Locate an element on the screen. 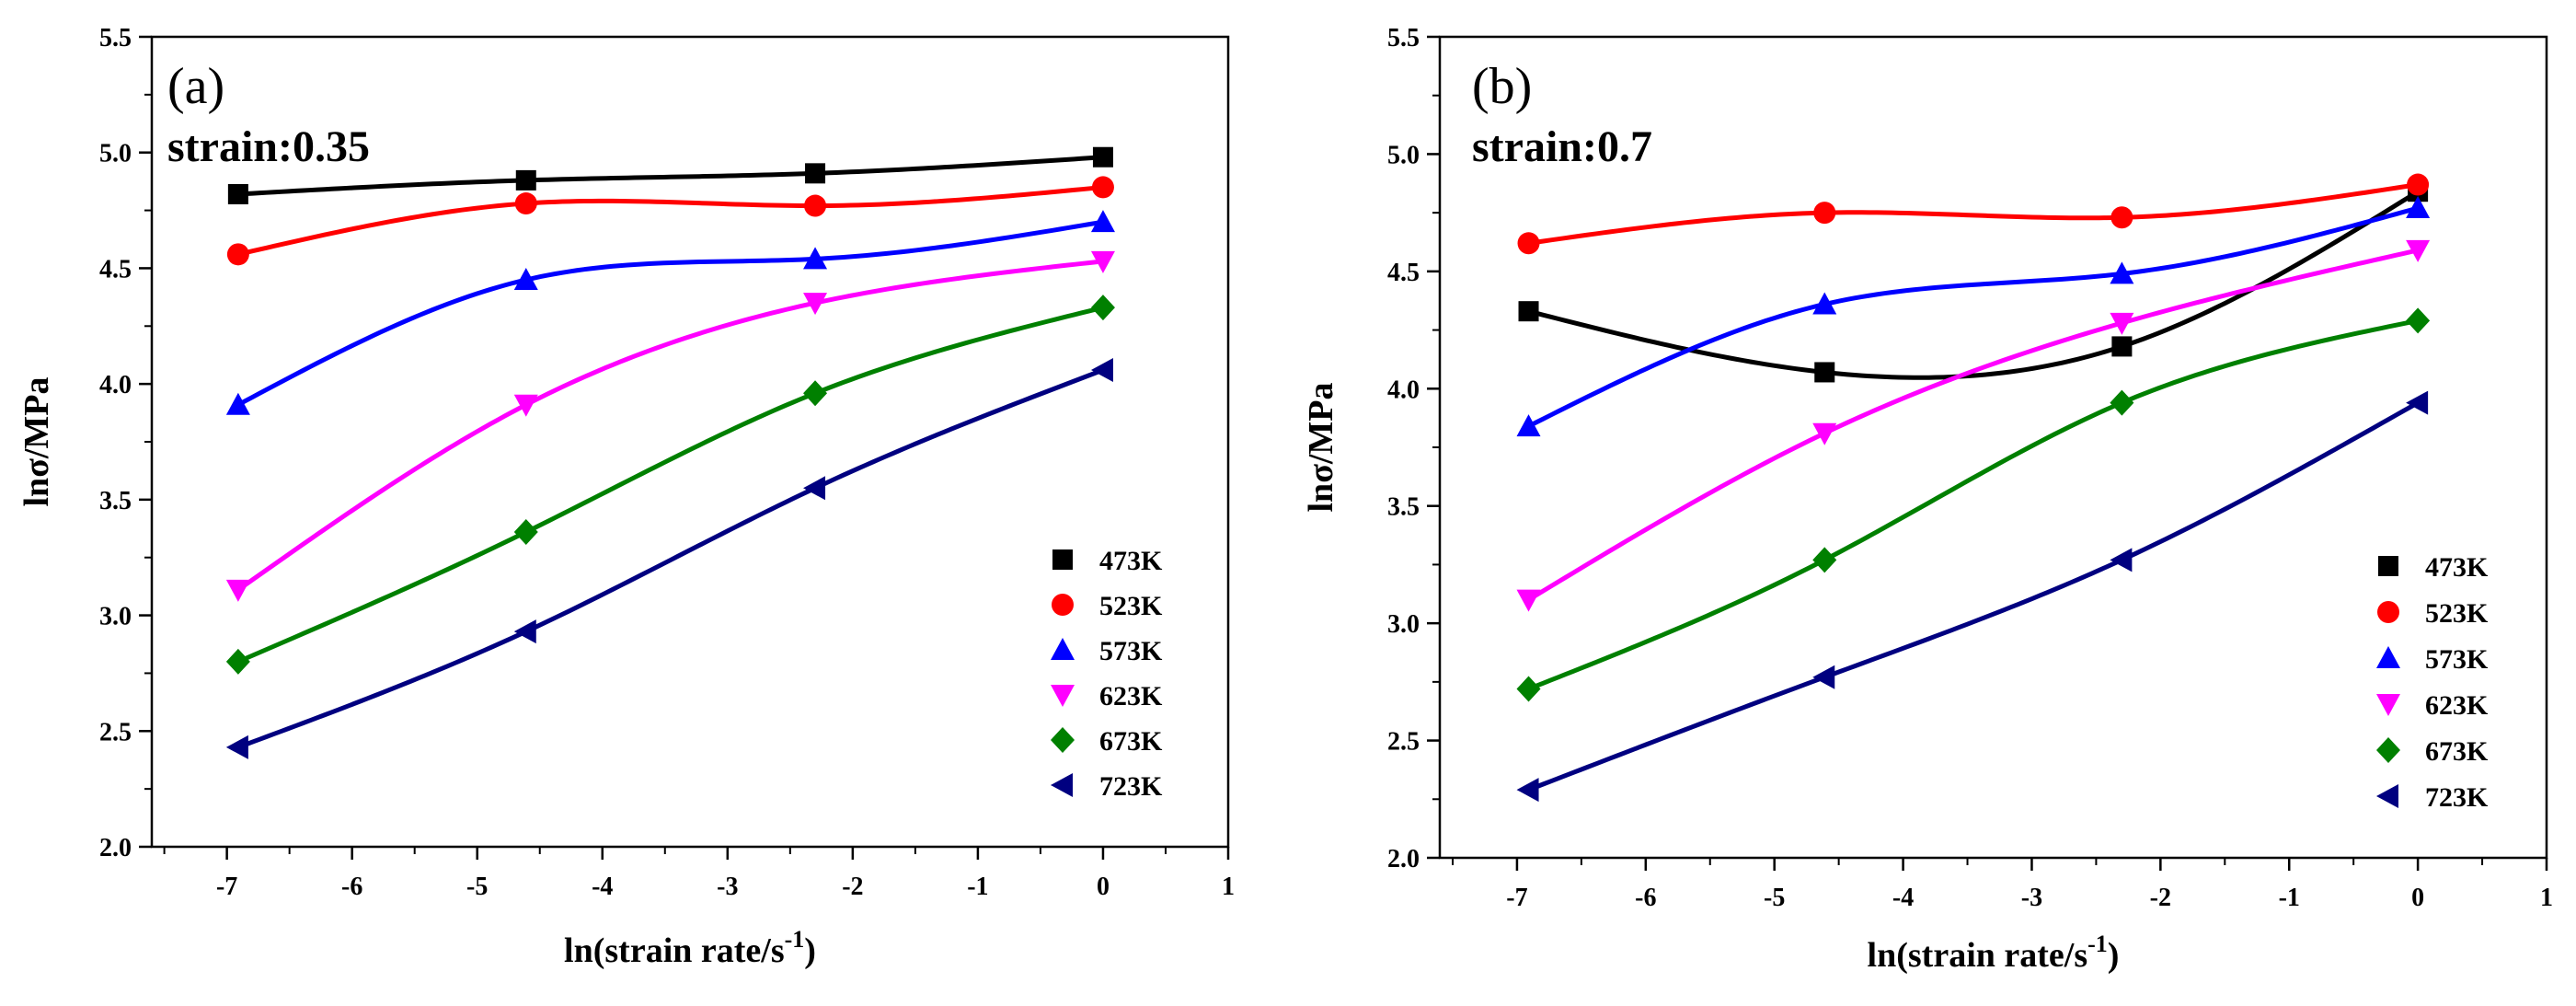 This screenshot has height=1006, width=2576. x-tick-label: -7 is located at coordinates (226, 887).